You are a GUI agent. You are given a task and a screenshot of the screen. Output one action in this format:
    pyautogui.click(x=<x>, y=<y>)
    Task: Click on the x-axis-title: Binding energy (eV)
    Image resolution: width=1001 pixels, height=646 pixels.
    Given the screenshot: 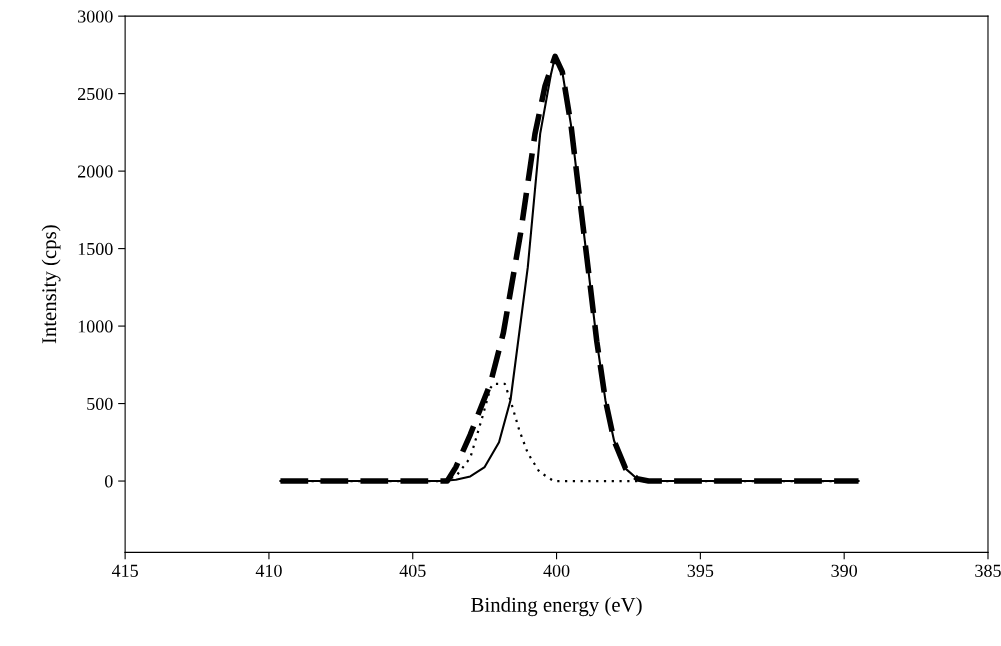 What is the action you would take?
    pyautogui.click(x=556, y=607)
    